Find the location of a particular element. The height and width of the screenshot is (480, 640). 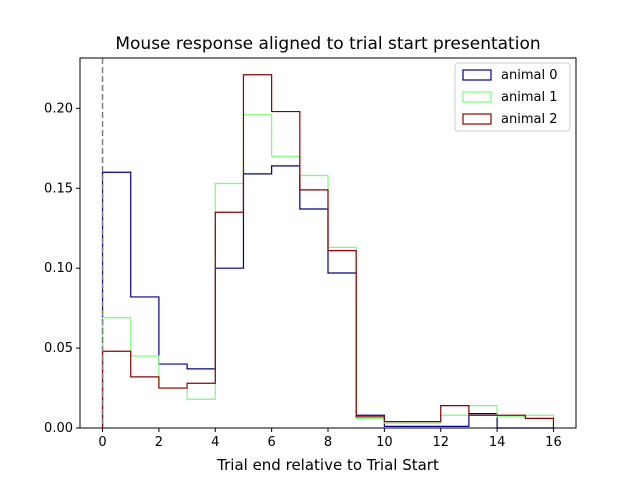

y-axis: 0.00 0.05 0.10 0.15 0.20 is located at coordinates (62, 268).